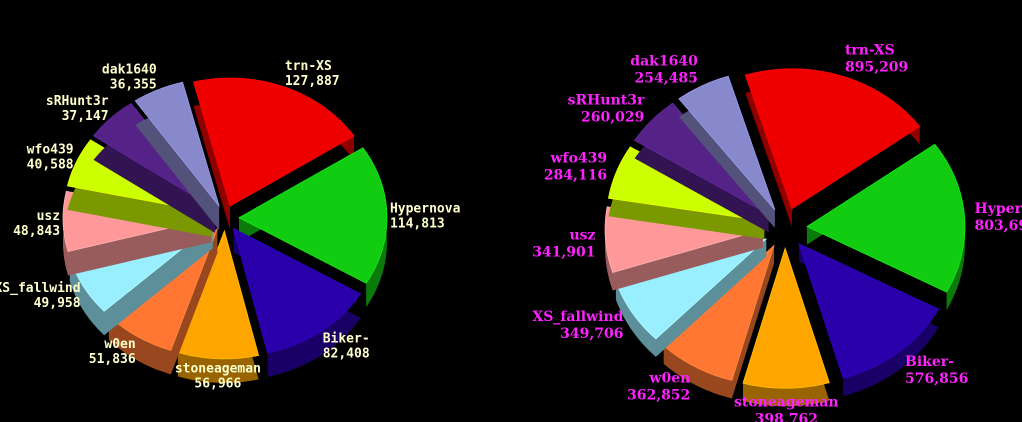  I want to click on slice-value-label: 49,958, so click(57, 303).